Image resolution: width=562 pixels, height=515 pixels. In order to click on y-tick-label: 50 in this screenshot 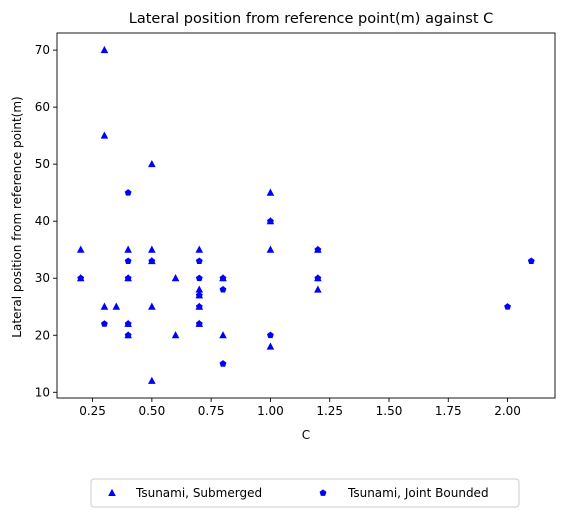, I will do `click(42, 164)`.